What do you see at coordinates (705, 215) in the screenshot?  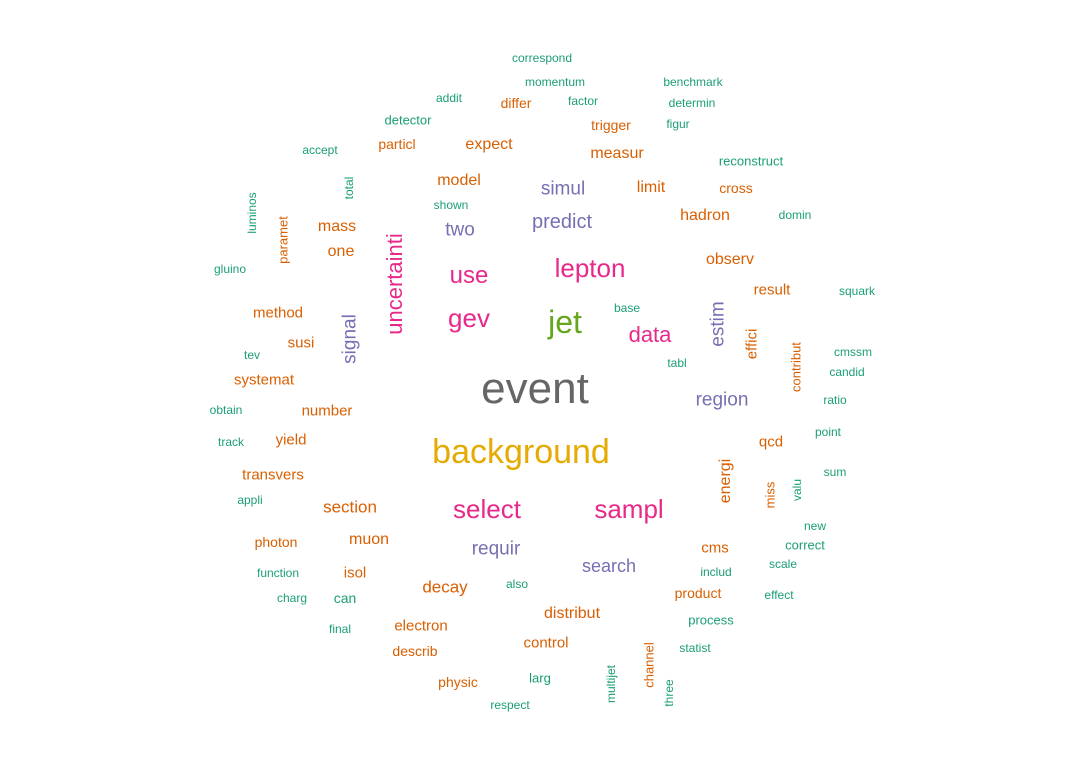 I see `word-hadron: hadron` at bounding box center [705, 215].